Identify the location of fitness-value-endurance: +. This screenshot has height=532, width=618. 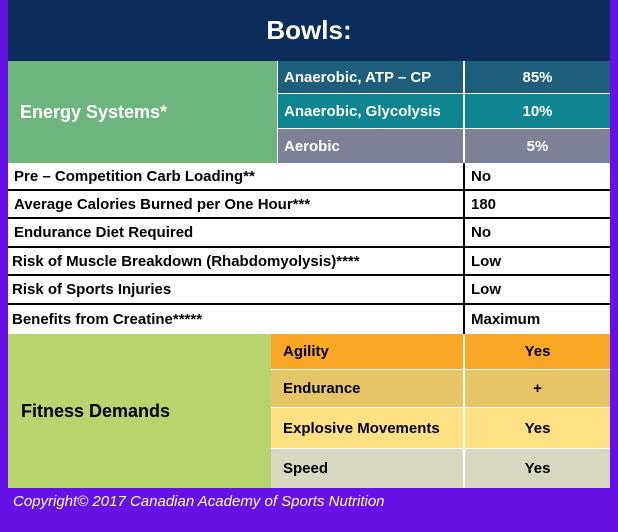
(536, 389).